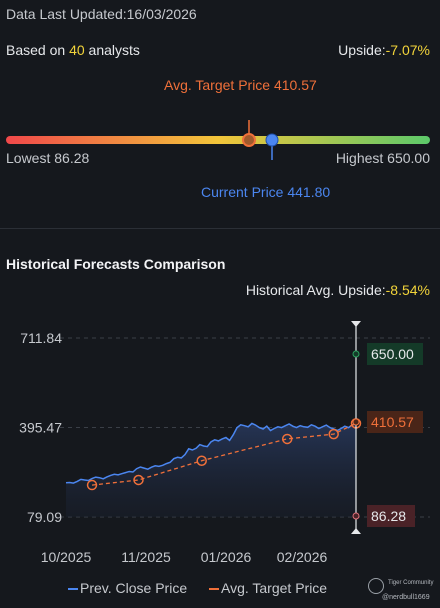  What do you see at coordinates (127, 588) in the screenshot?
I see `legend-close: Prev. Close Price` at bounding box center [127, 588].